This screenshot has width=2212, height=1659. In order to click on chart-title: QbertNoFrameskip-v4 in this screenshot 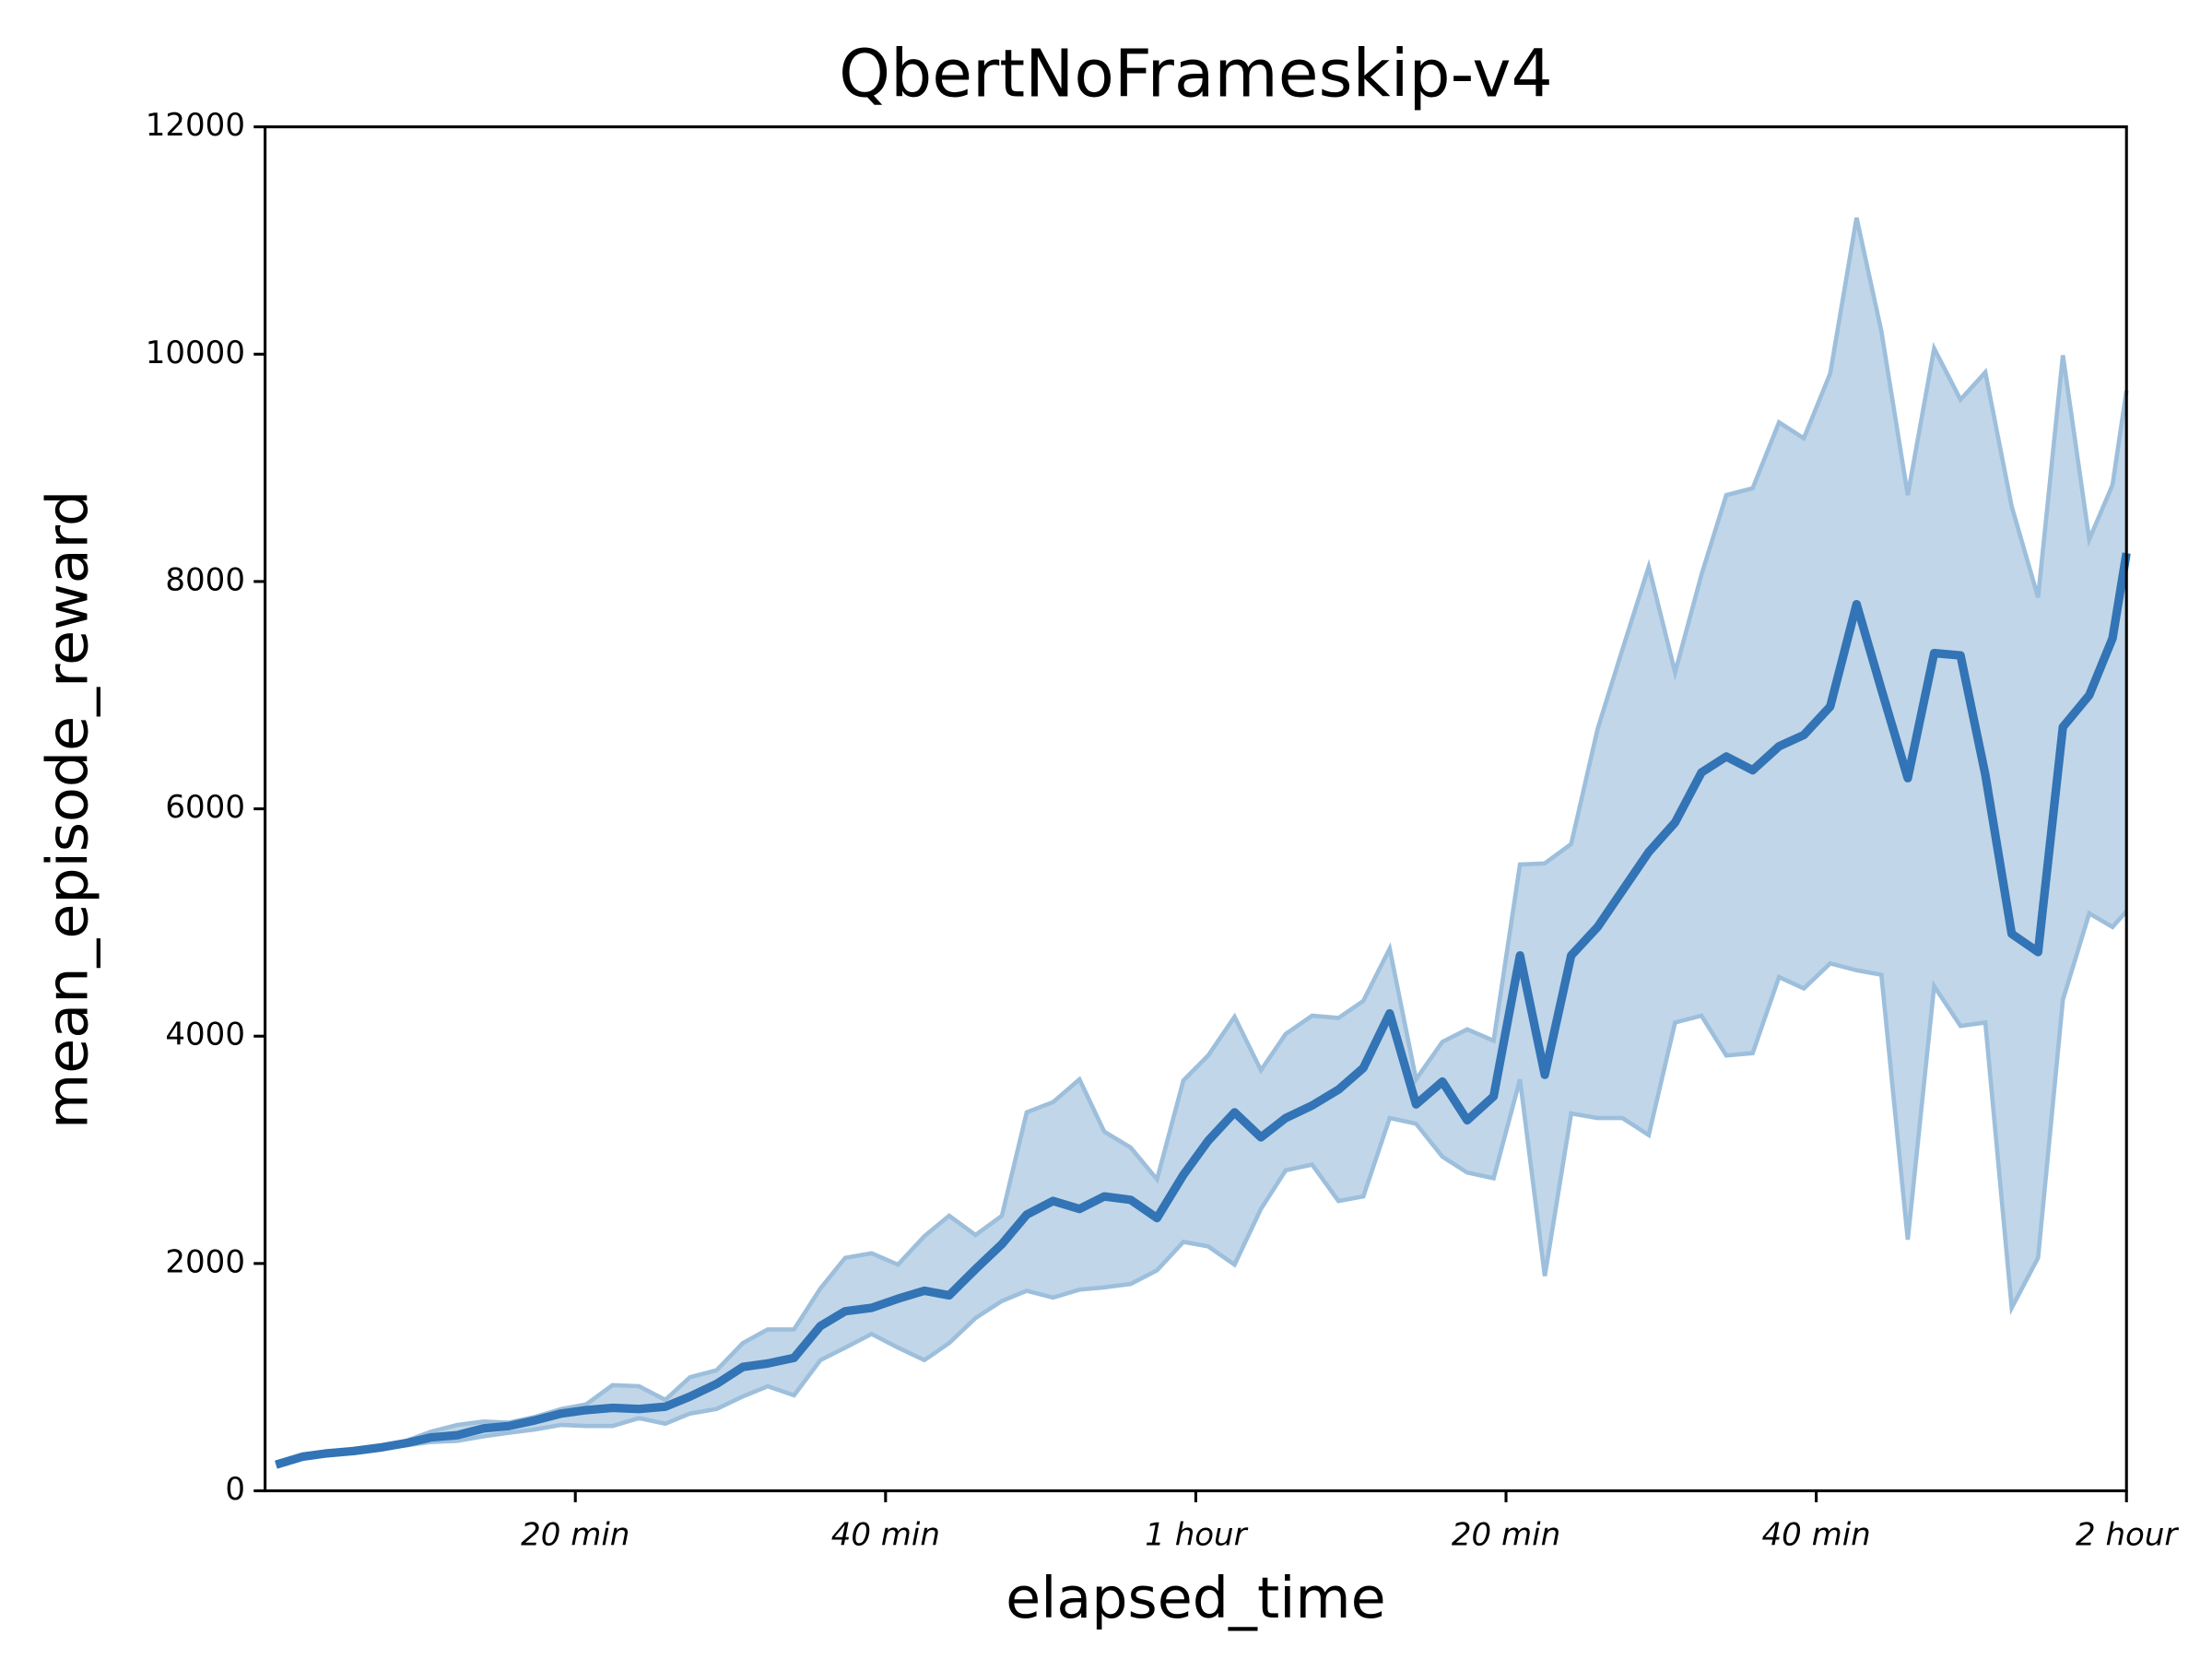, I will do `click(1196, 74)`.